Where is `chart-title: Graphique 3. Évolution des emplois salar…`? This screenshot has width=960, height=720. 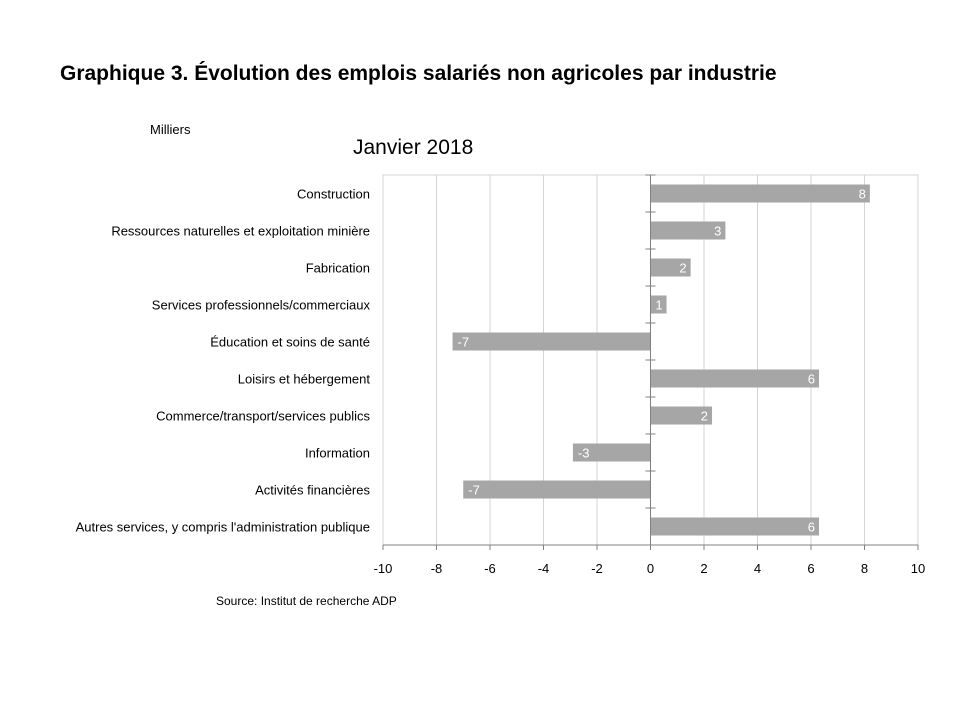 chart-title: Graphique 3. Évolution des emplois salar… is located at coordinates (418, 73).